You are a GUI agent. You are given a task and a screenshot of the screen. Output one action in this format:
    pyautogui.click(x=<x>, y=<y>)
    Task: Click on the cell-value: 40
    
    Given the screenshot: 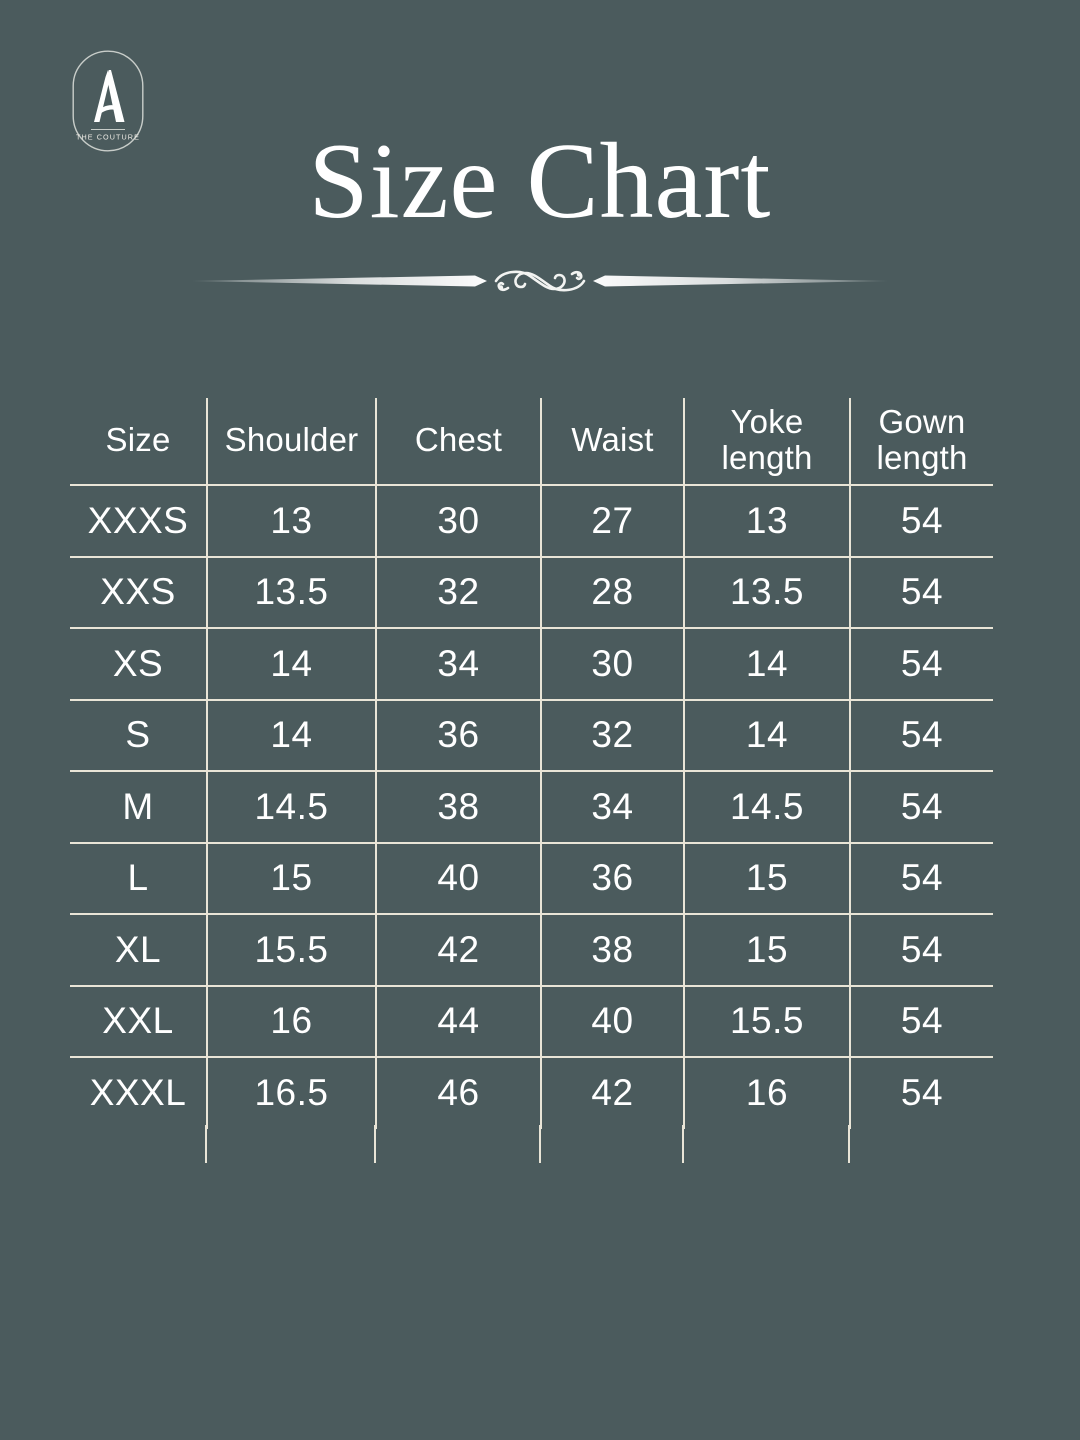 What is the action you would take?
    pyautogui.click(x=612, y=1021)
    